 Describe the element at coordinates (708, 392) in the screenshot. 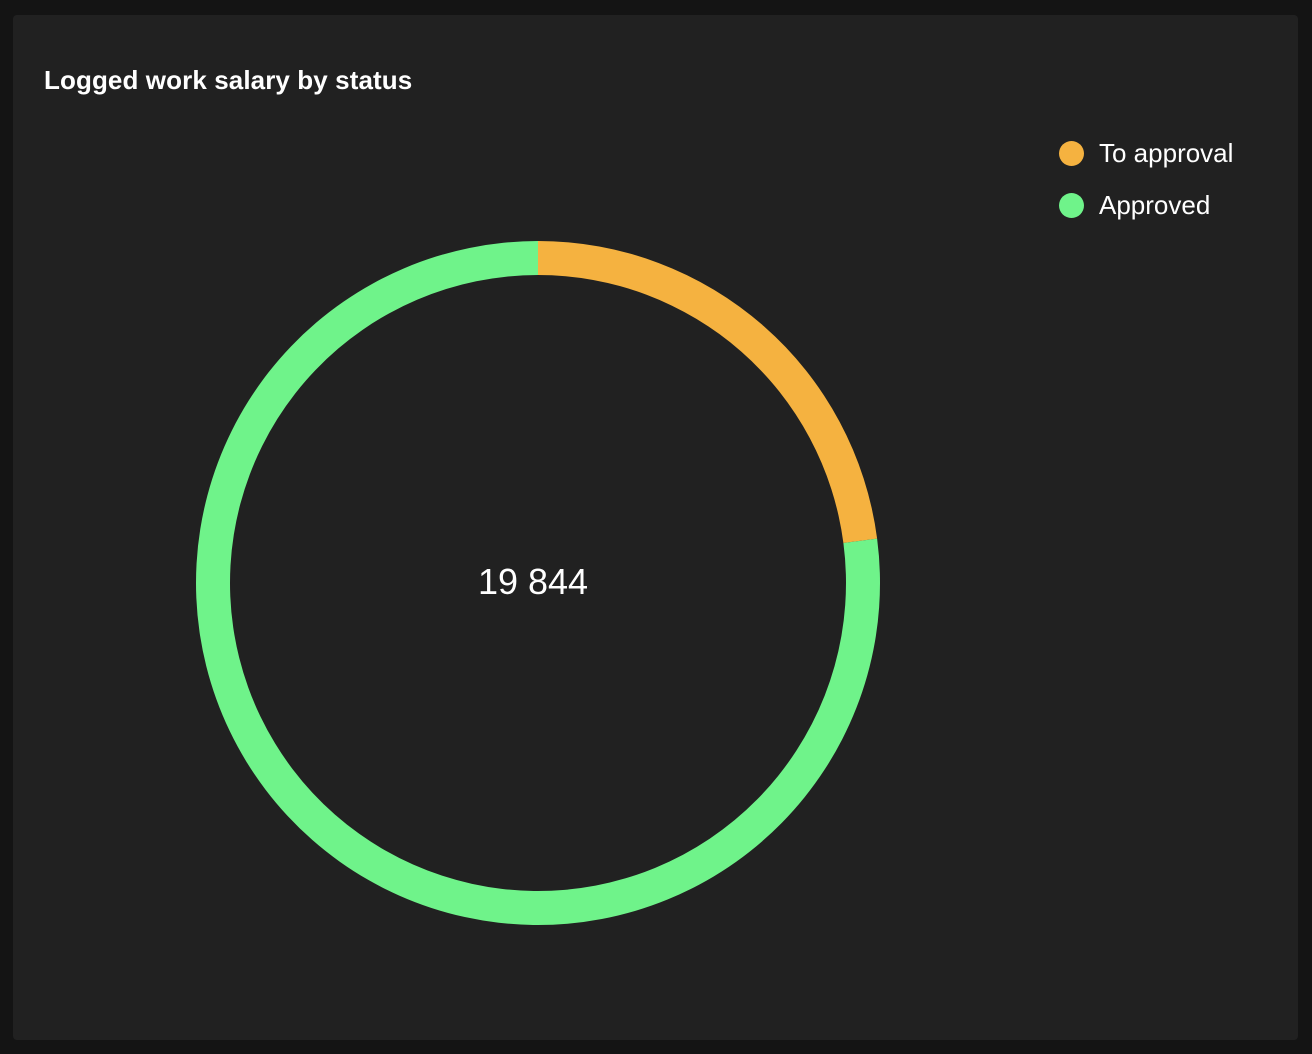

I see `donut-slice-to-approval` at that location.